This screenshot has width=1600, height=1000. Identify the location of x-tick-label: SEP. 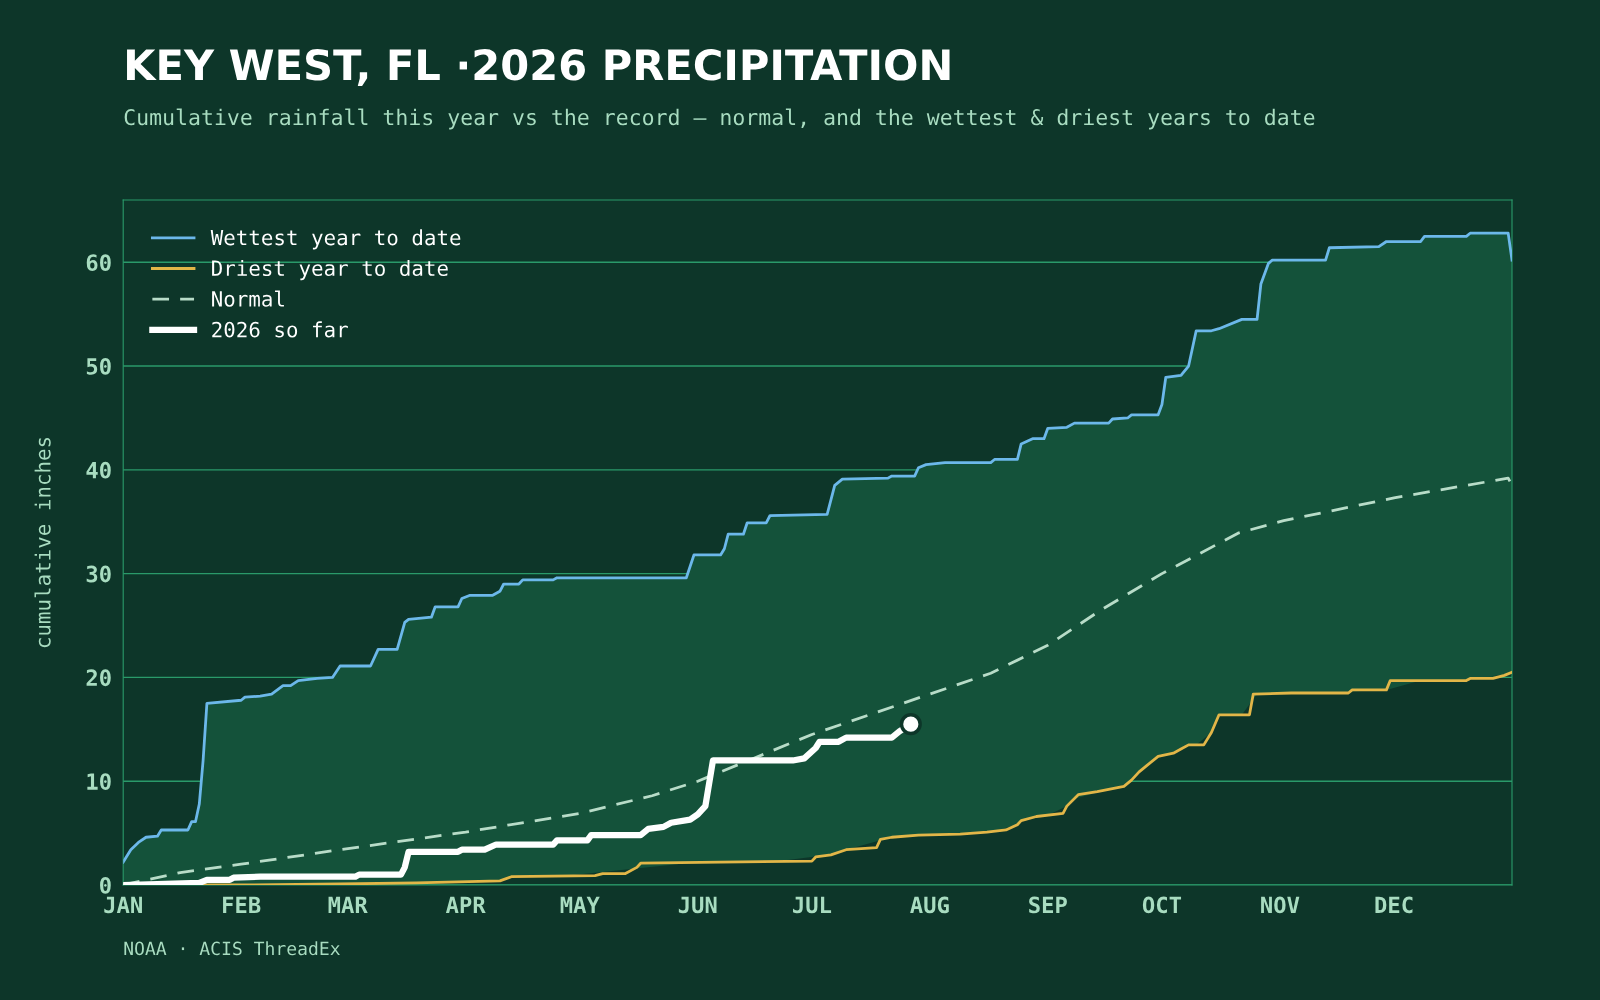
(1048, 905).